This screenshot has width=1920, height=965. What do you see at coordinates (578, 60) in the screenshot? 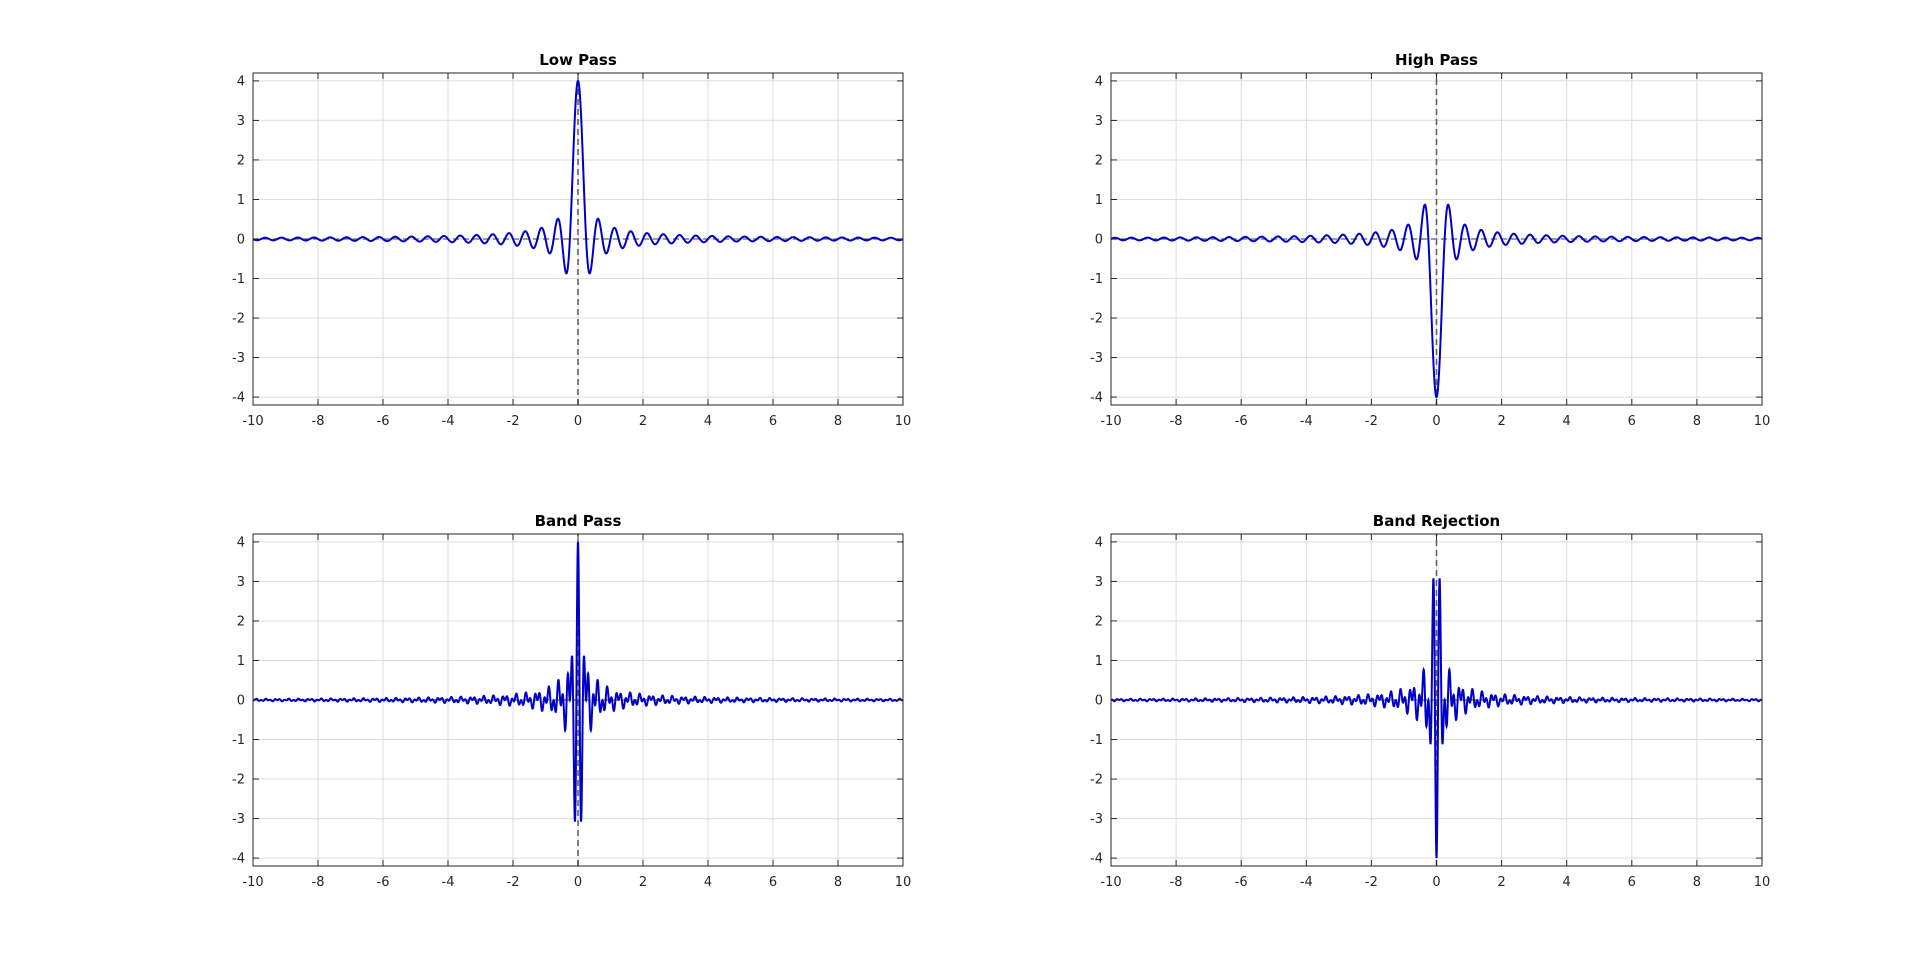
I see `plot-title: Low Pass` at bounding box center [578, 60].